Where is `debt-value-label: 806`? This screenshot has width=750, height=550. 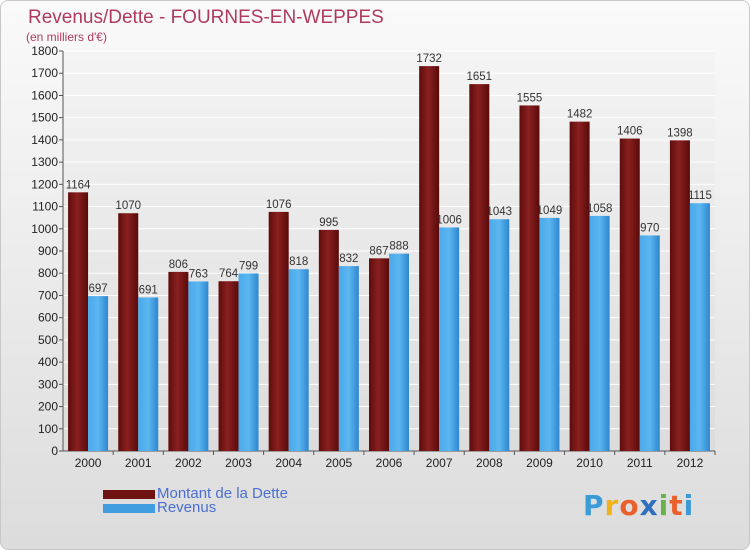
debt-value-label: 806 is located at coordinates (178, 265).